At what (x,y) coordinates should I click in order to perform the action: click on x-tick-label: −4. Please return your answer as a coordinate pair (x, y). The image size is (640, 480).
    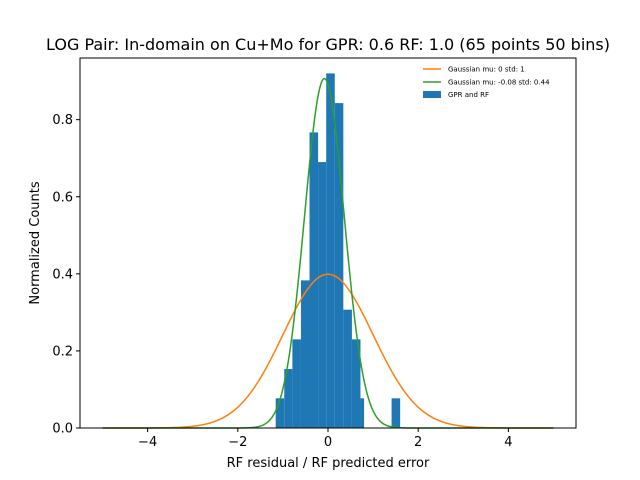
    Looking at the image, I should click on (147, 442).